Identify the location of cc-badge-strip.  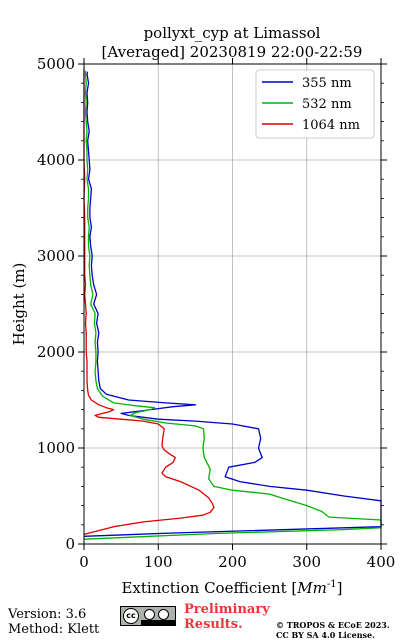
(158, 622).